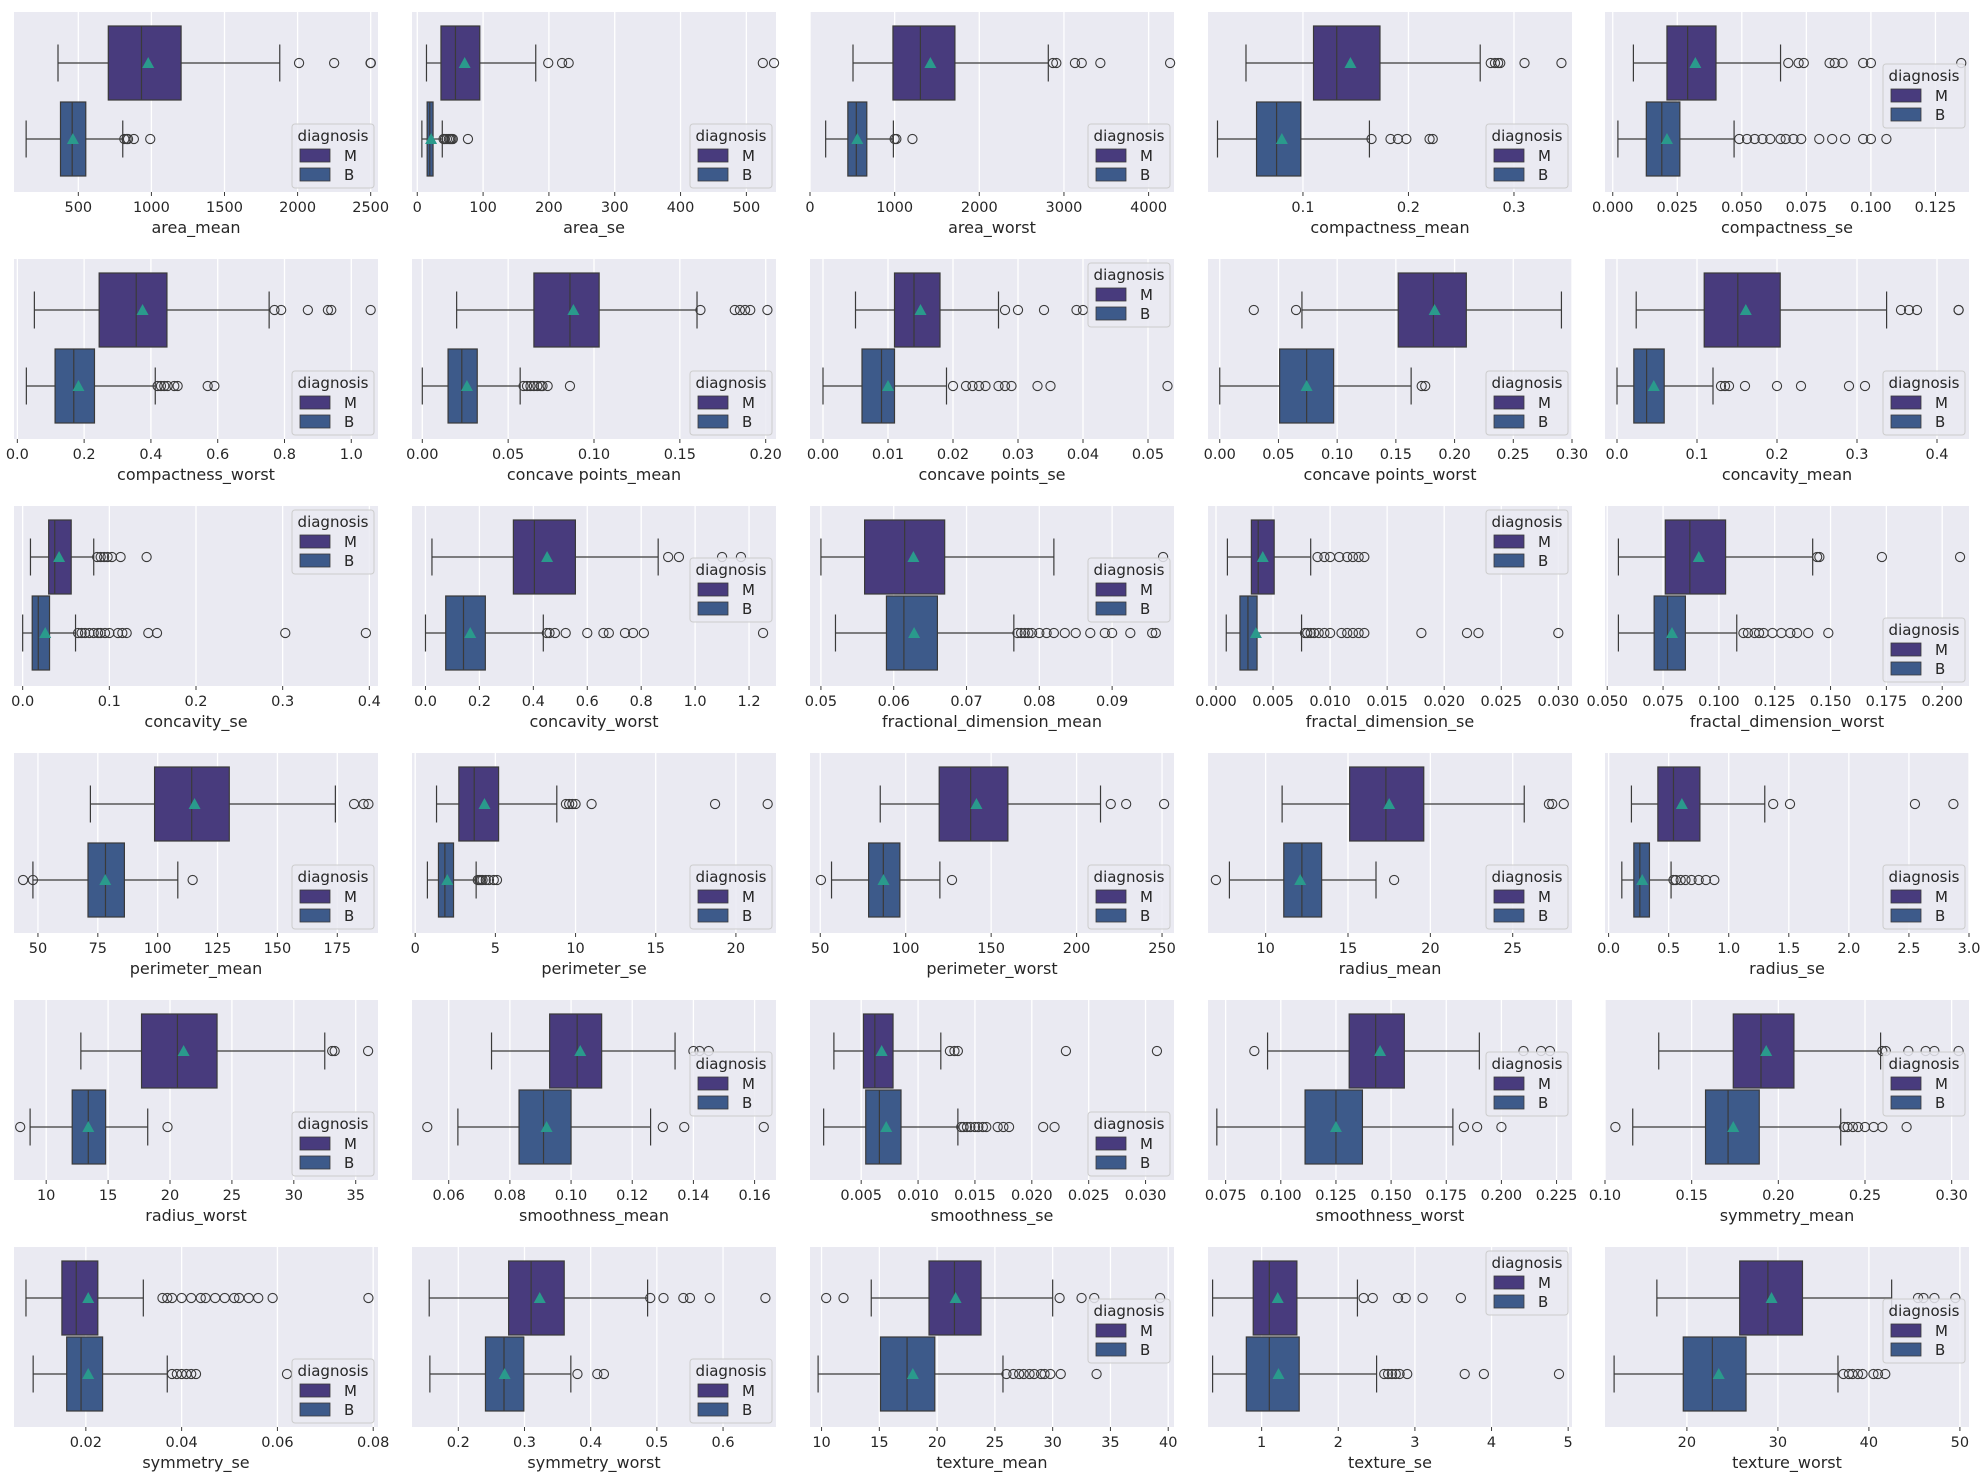 Image resolution: width=1983 pixels, height=1484 pixels. I want to click on tick-label: 0.8, so click(641, 702).